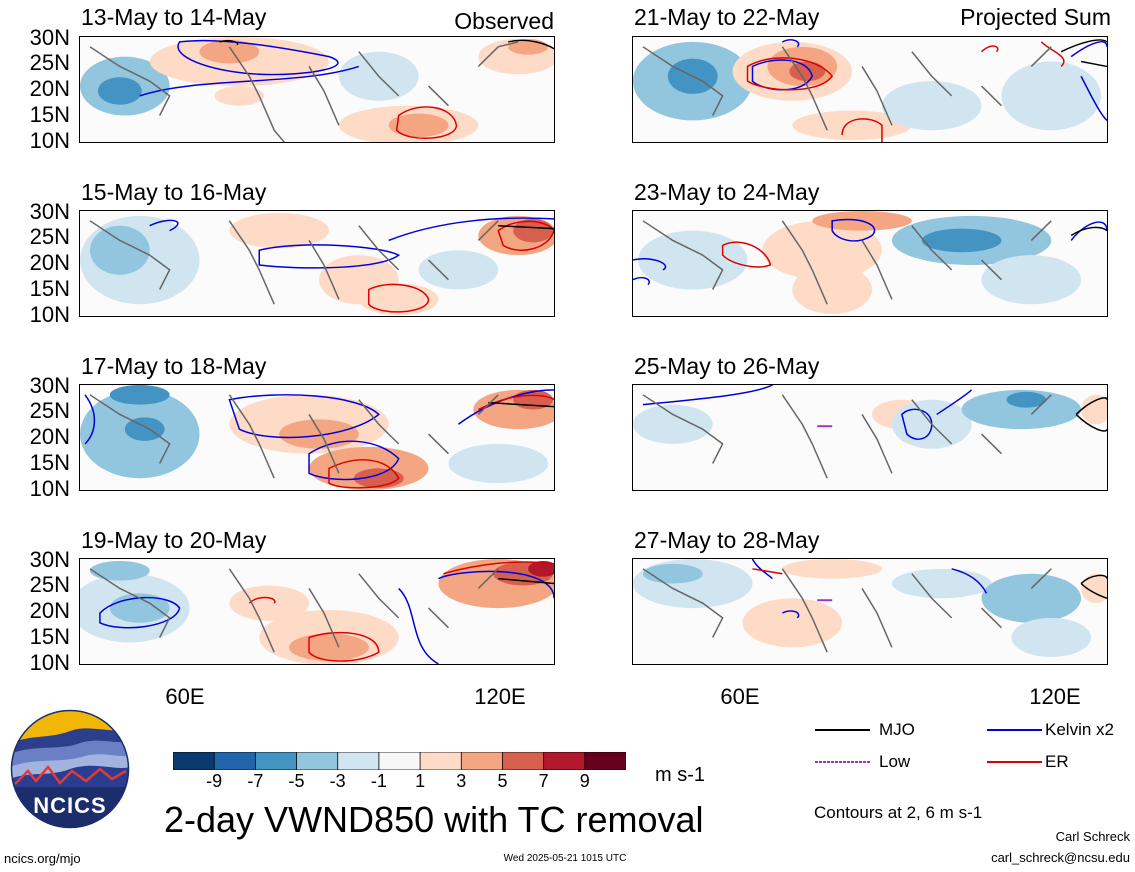 Image resolution: width=1135 pixels, height=872 pixels. What do you see at coordinates (500, 696) in the screenshot?
I see `lon-label-120e-left: 120E` at bounding box center [500, 696].